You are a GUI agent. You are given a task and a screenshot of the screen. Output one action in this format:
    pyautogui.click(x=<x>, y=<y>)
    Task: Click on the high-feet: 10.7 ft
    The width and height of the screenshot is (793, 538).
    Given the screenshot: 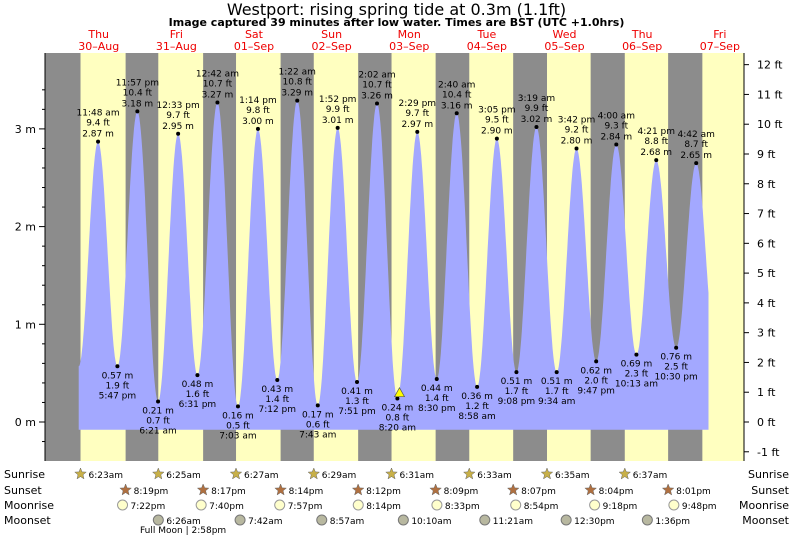 What is the action you would take?
    pyautogui.click(x=377, y=85)
    